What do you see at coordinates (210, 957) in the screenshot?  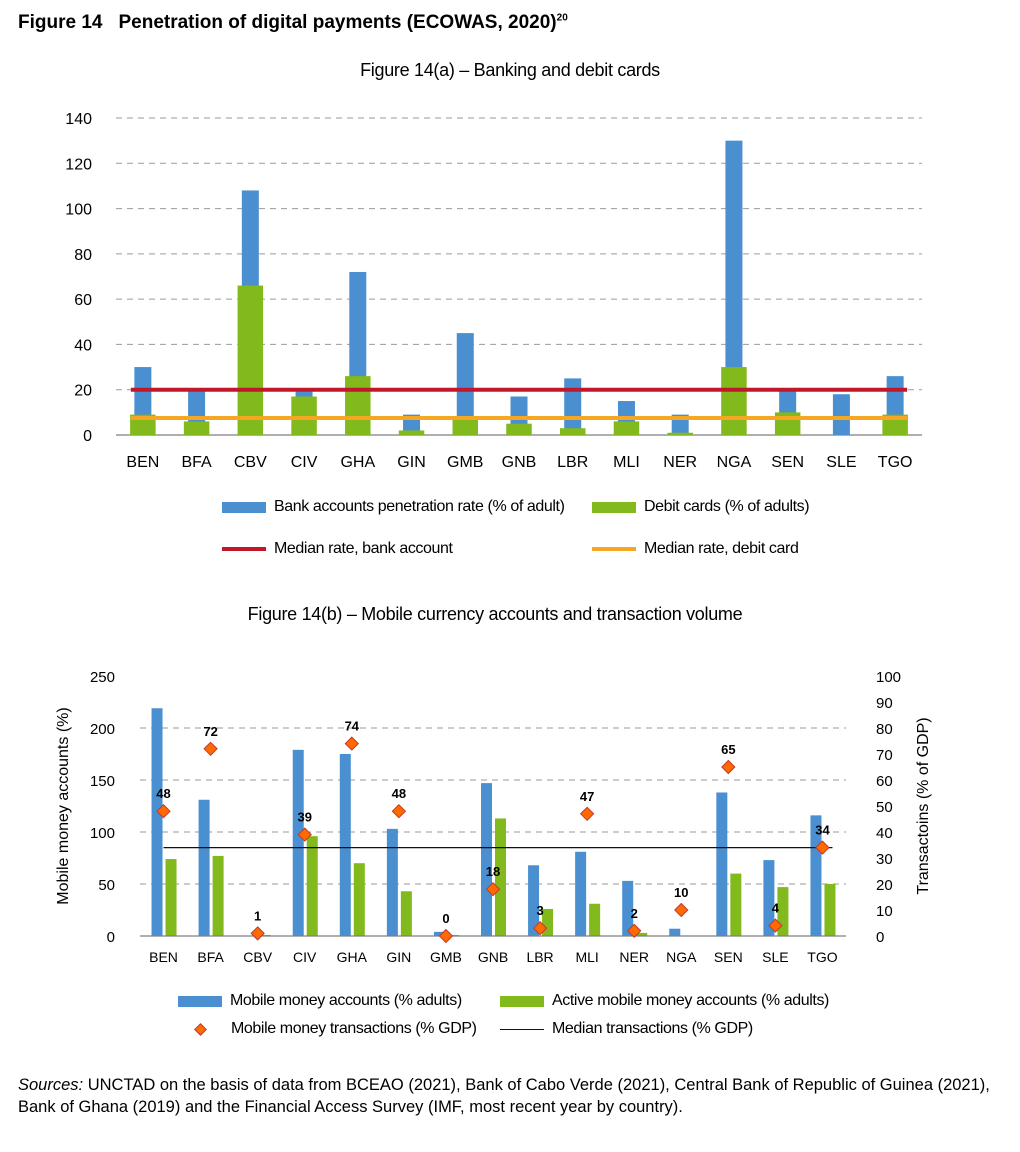 I see `x-tick-label-b: BFA` at bounding box center [210, 957].